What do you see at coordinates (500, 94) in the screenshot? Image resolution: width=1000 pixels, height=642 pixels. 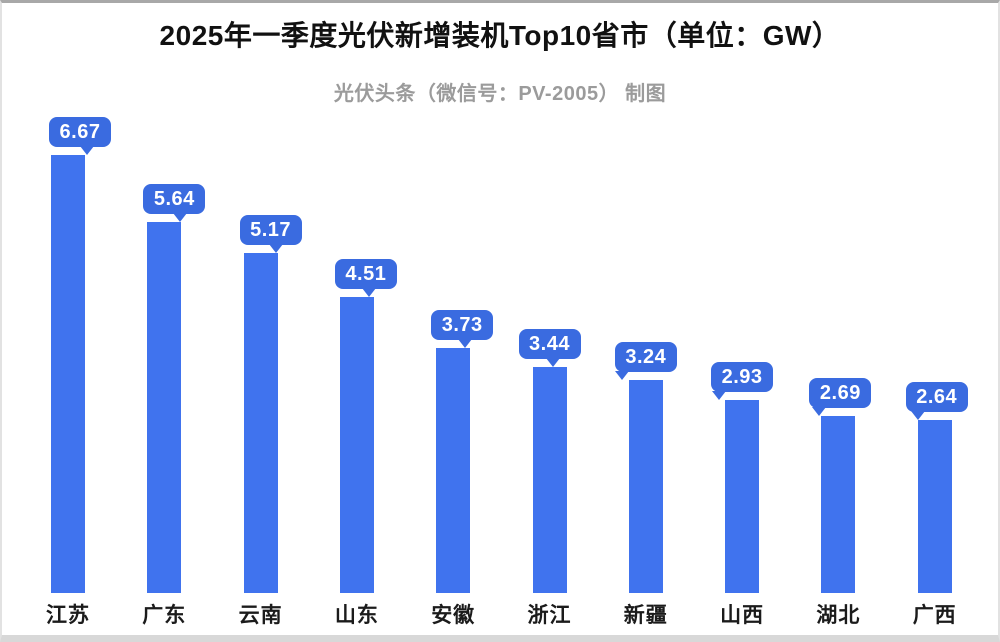 I see `chart-subtitle: 光伏头条（微信号：PV-2005） 制图` at bounding box center [500, 94].